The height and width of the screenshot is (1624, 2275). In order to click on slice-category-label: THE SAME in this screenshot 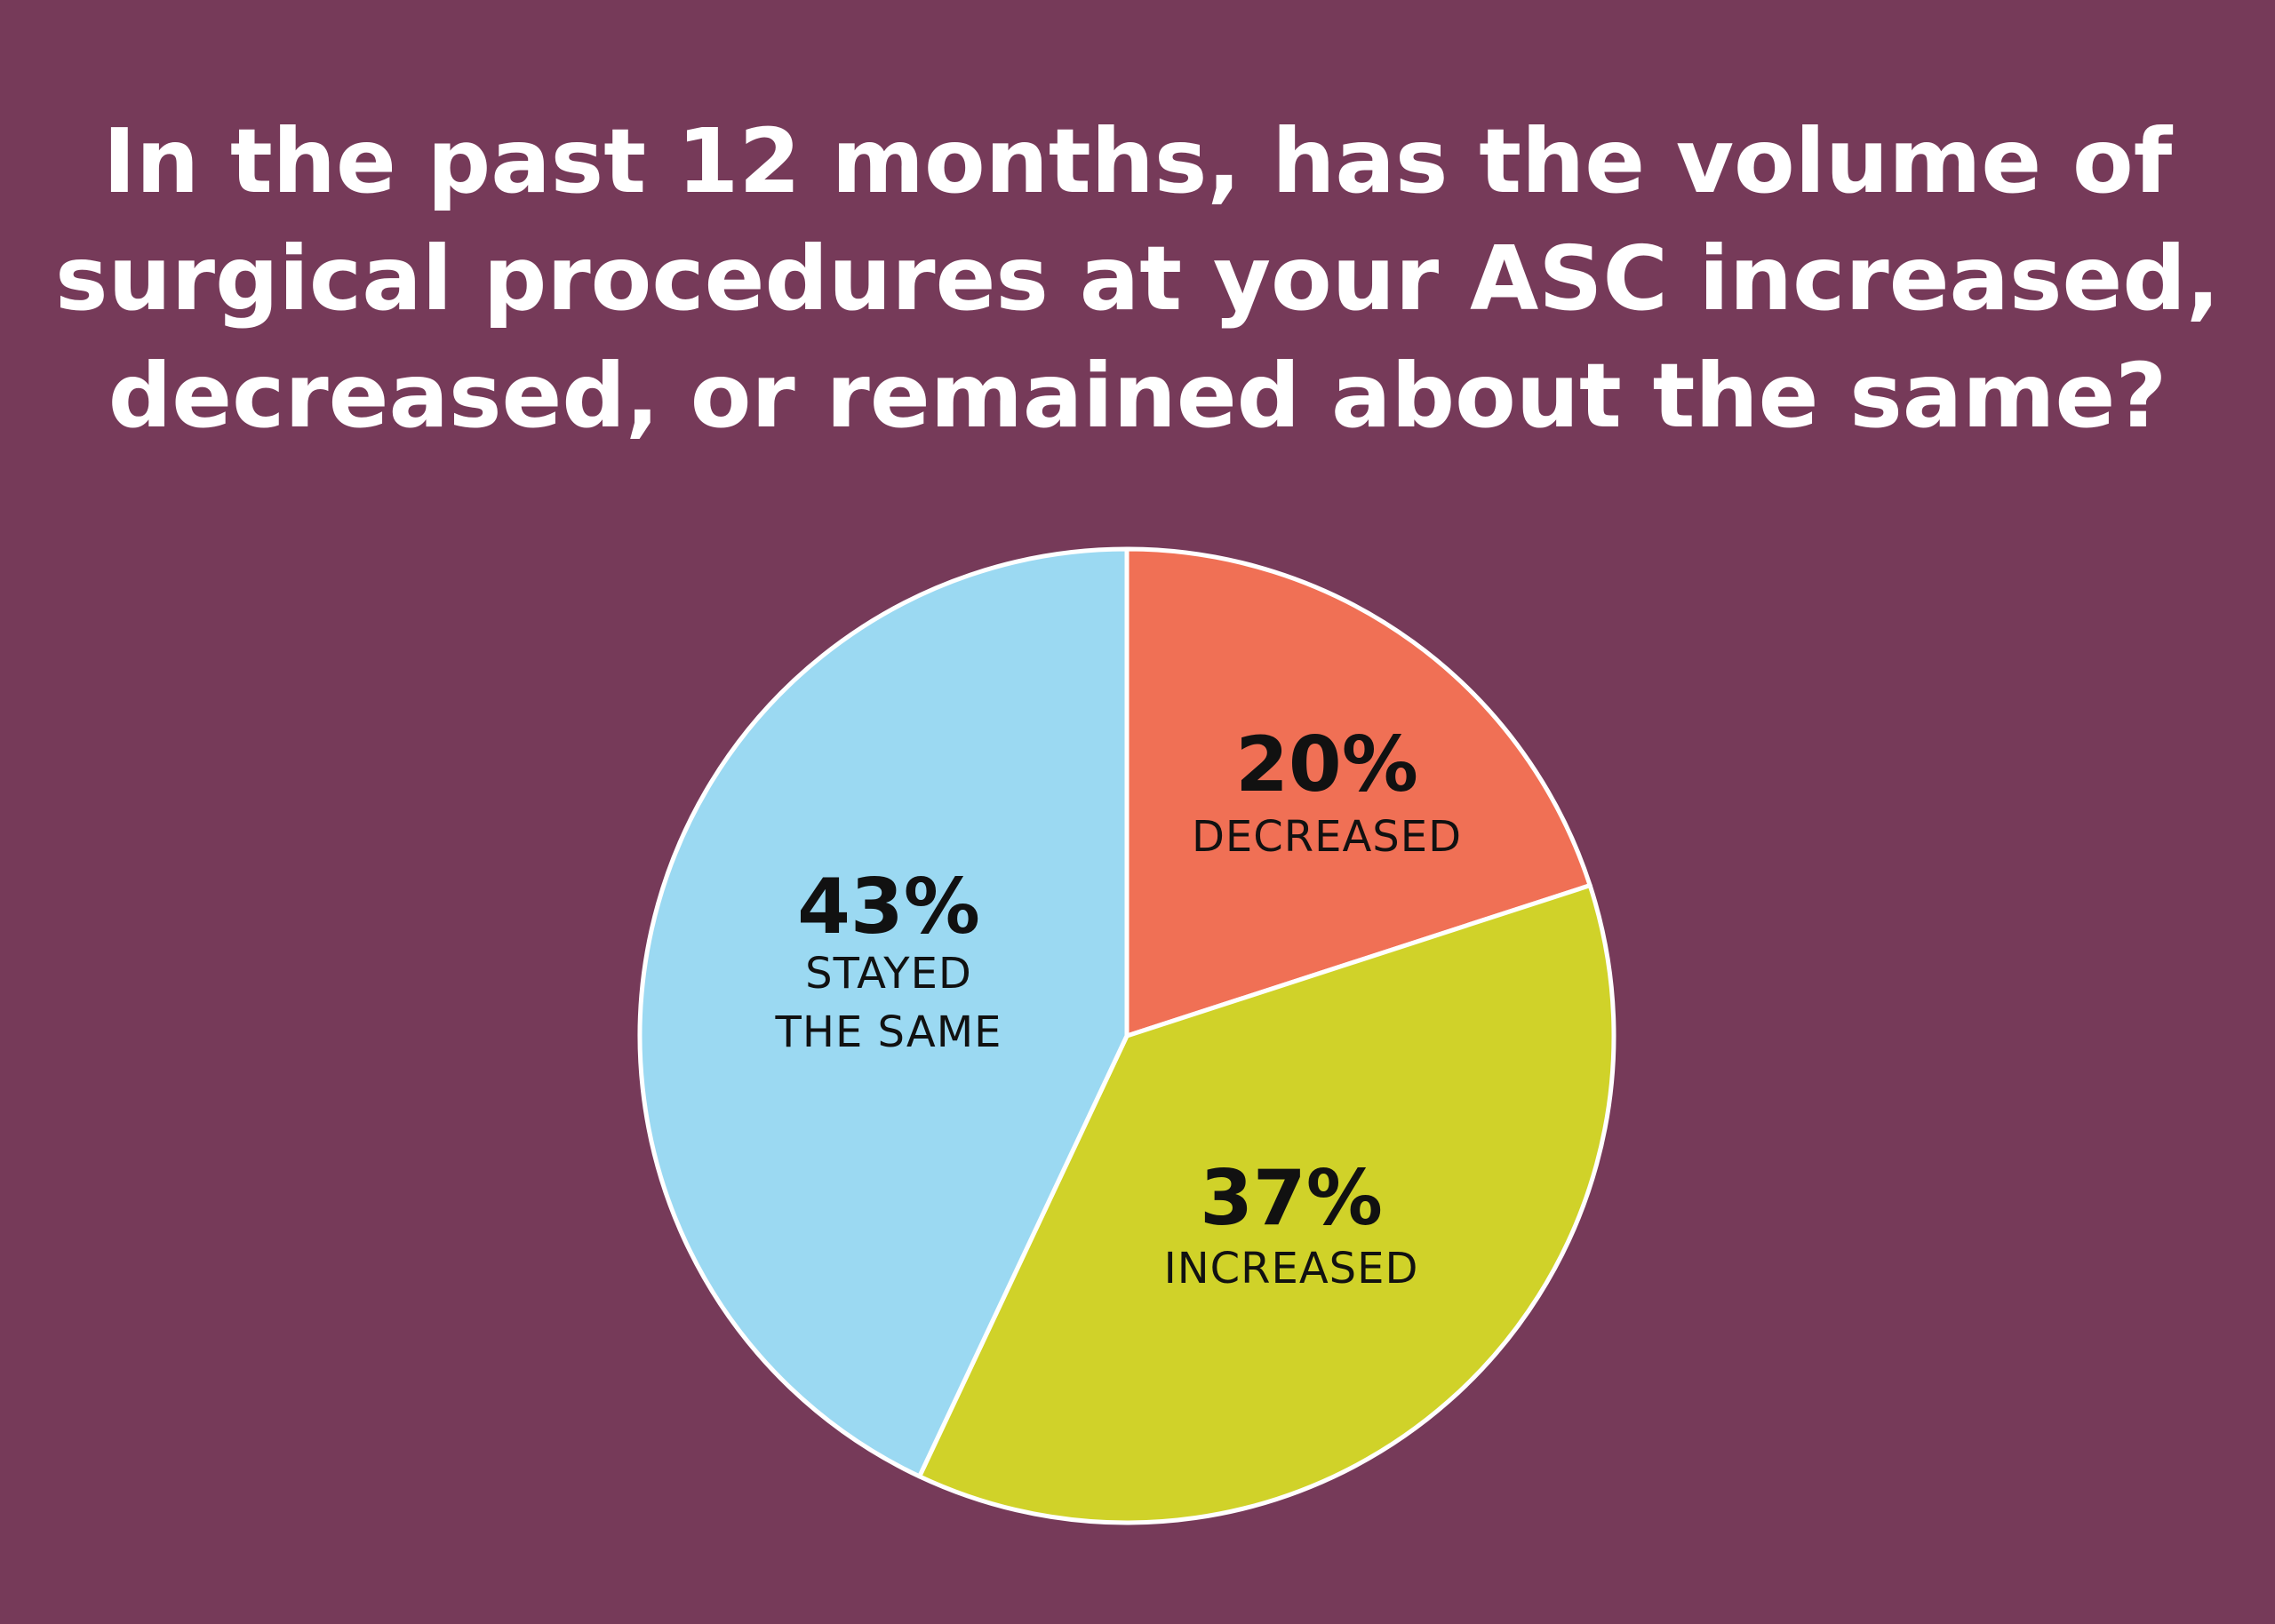, I will do `click(888, 1032)`.